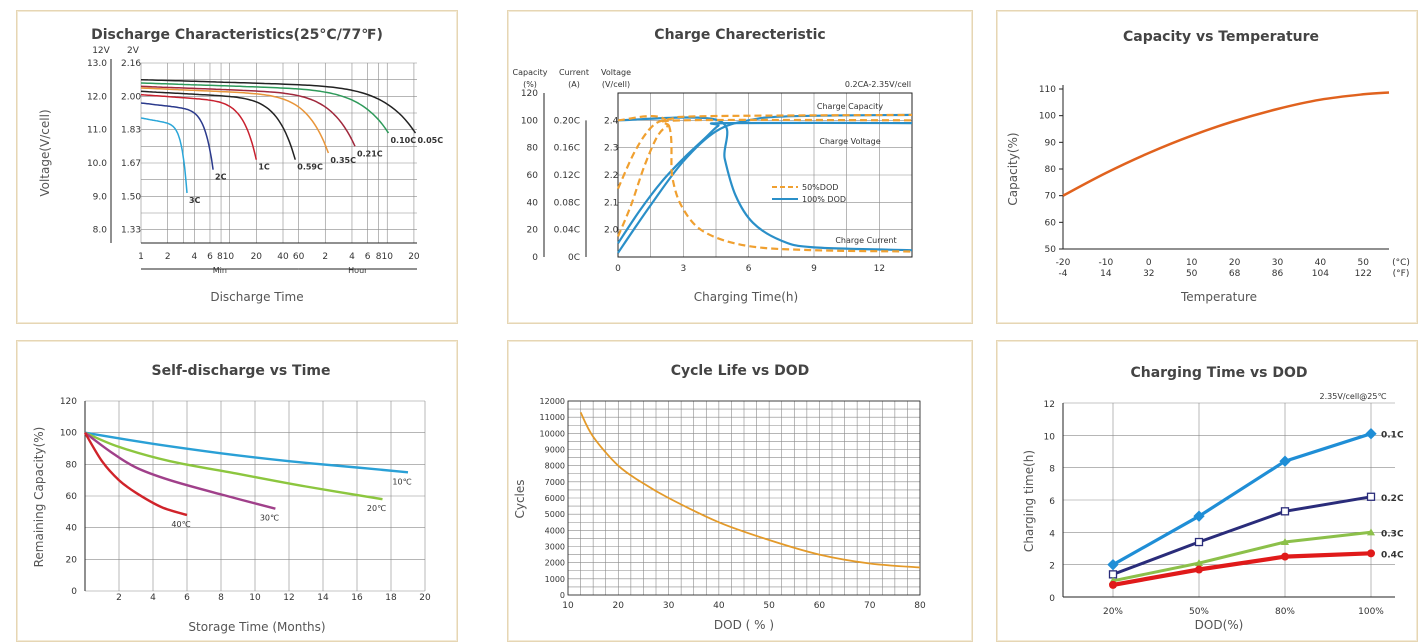 The image size is (1418, 643). I want to click on y-tick-label: 60, so click(1051, 223).